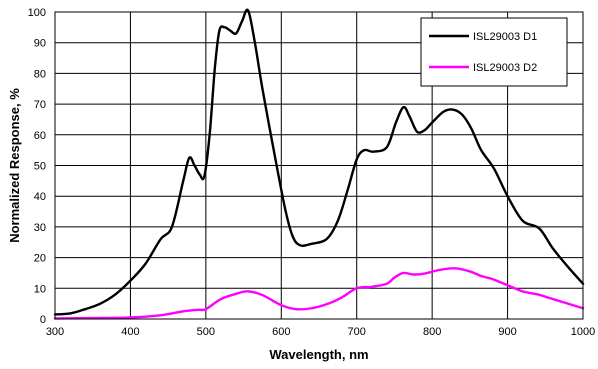 The height and width of the screenshot is (369, 598). I want to click on series-line, so click(319, 293).